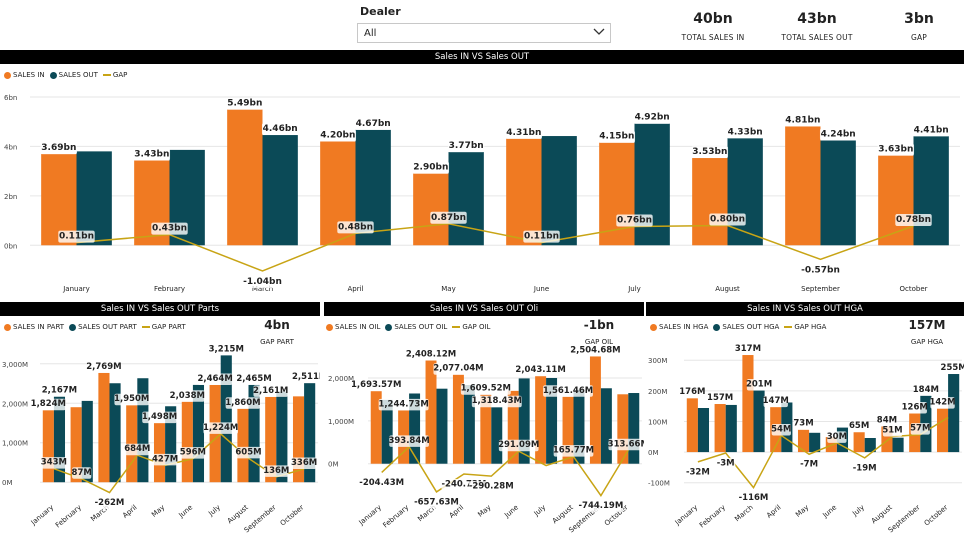  I want to click on data-label-sales-in: 3.53bn, so click(709, 152).